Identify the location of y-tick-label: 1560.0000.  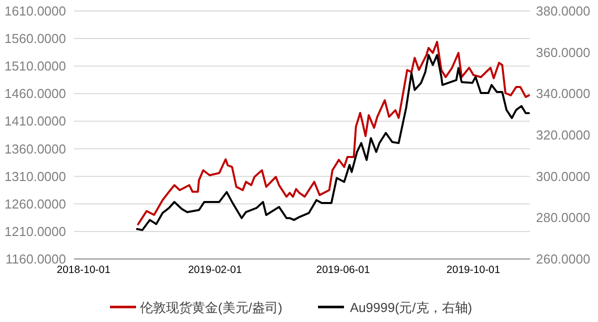
(35, 38).